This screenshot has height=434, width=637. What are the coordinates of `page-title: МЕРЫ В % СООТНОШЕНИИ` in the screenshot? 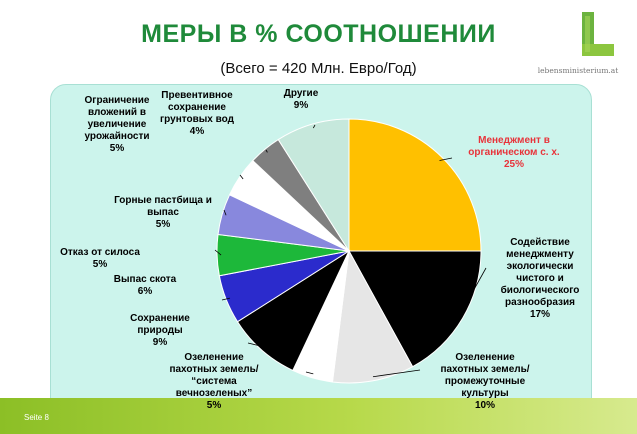 It's located at (318, 34).